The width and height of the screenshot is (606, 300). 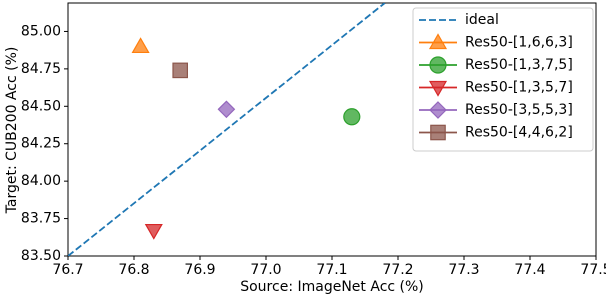 What do you see at coordinates (41, 219) in the screenshot?
I see `y-tick-label: 83.75` at bounding box center [41, 219].